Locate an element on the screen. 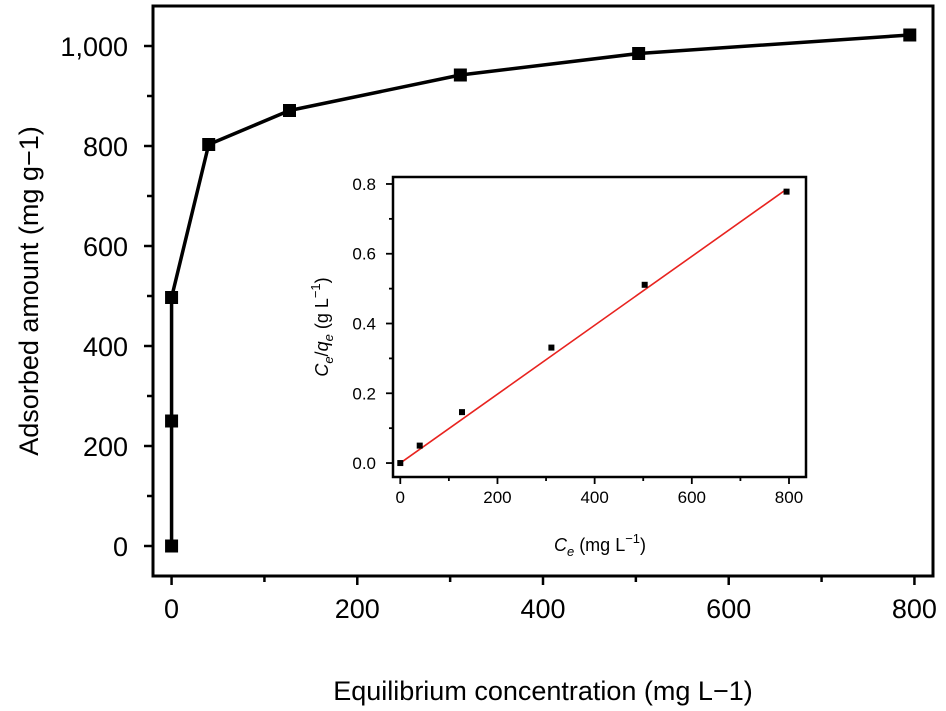  inset-y-axis-title: Ce/qe (g L−1) is located at coordinates (322, 326).